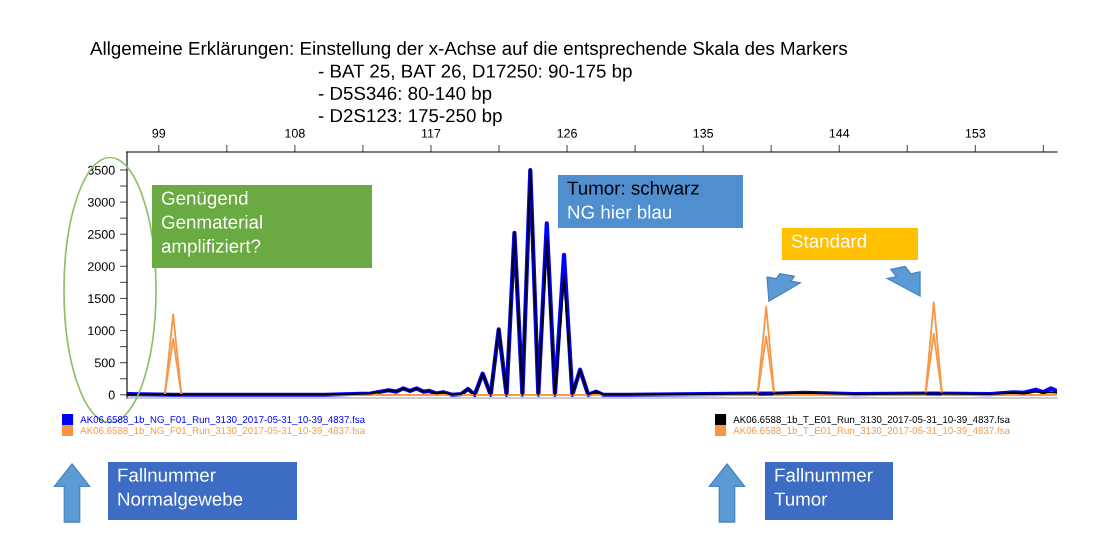 This screenshot has height=558, width=1095. What do you see at coordinates (211, 224) in the screenshot?
I see `annotation: Genügend Genmaterial amplifiziert?` at bounding box center [211, 224].